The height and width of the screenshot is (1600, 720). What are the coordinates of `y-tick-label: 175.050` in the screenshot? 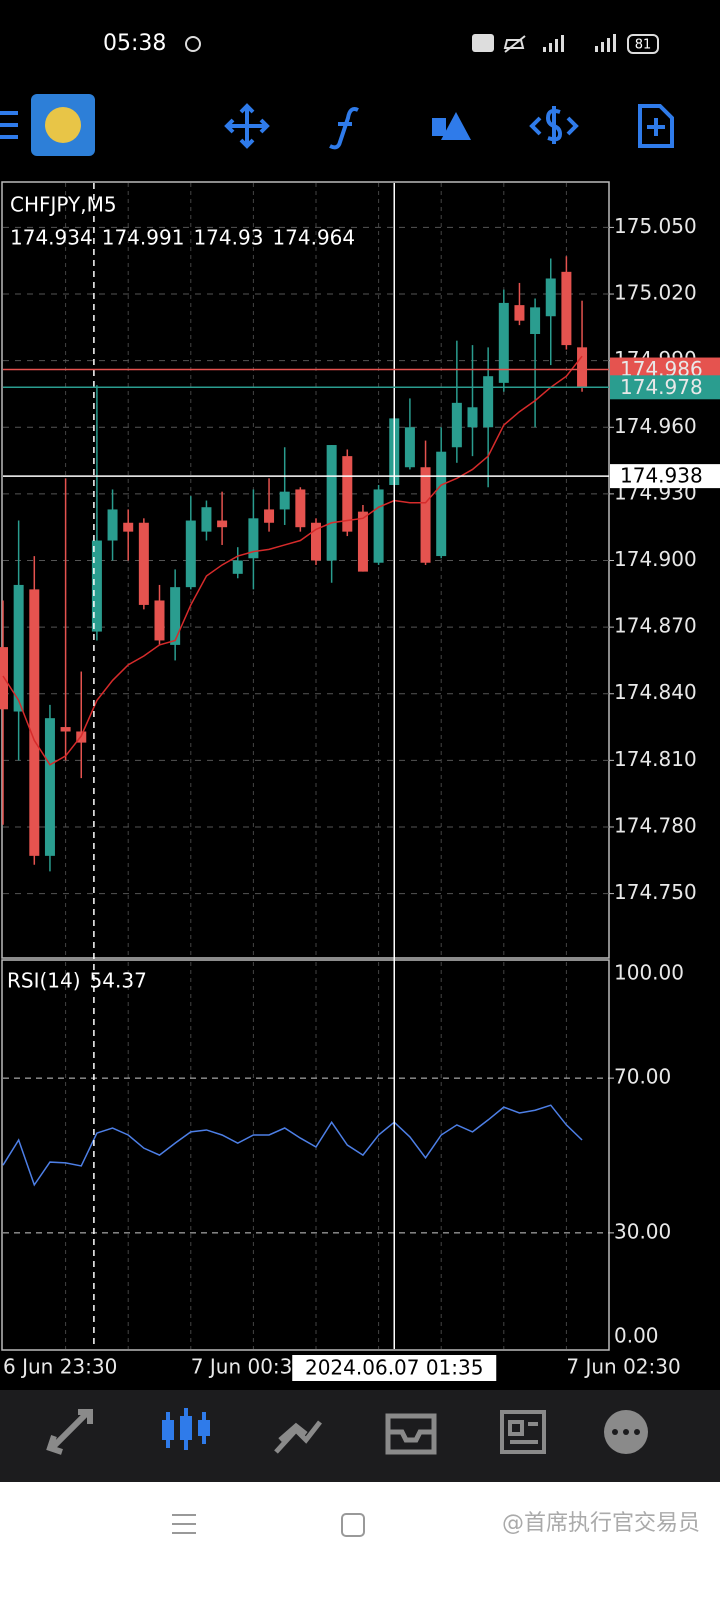 It's located at (655, 226).